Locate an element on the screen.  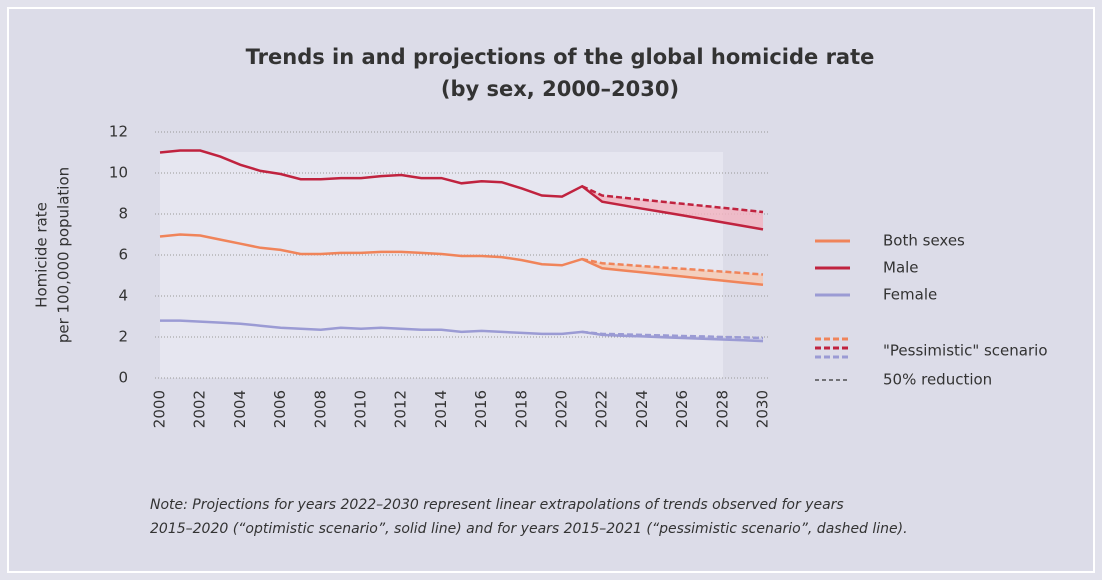
x-tick-label: 2008 is located at coordinates (320, 409).